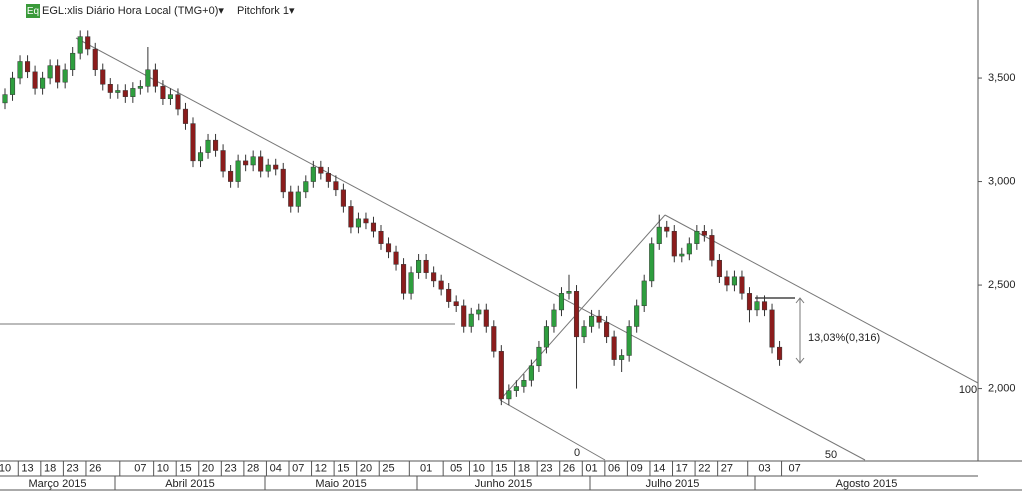 The height and width of the screenshot is (491, 1022). I want to click on badge-text: Eq, so click(33, 11).